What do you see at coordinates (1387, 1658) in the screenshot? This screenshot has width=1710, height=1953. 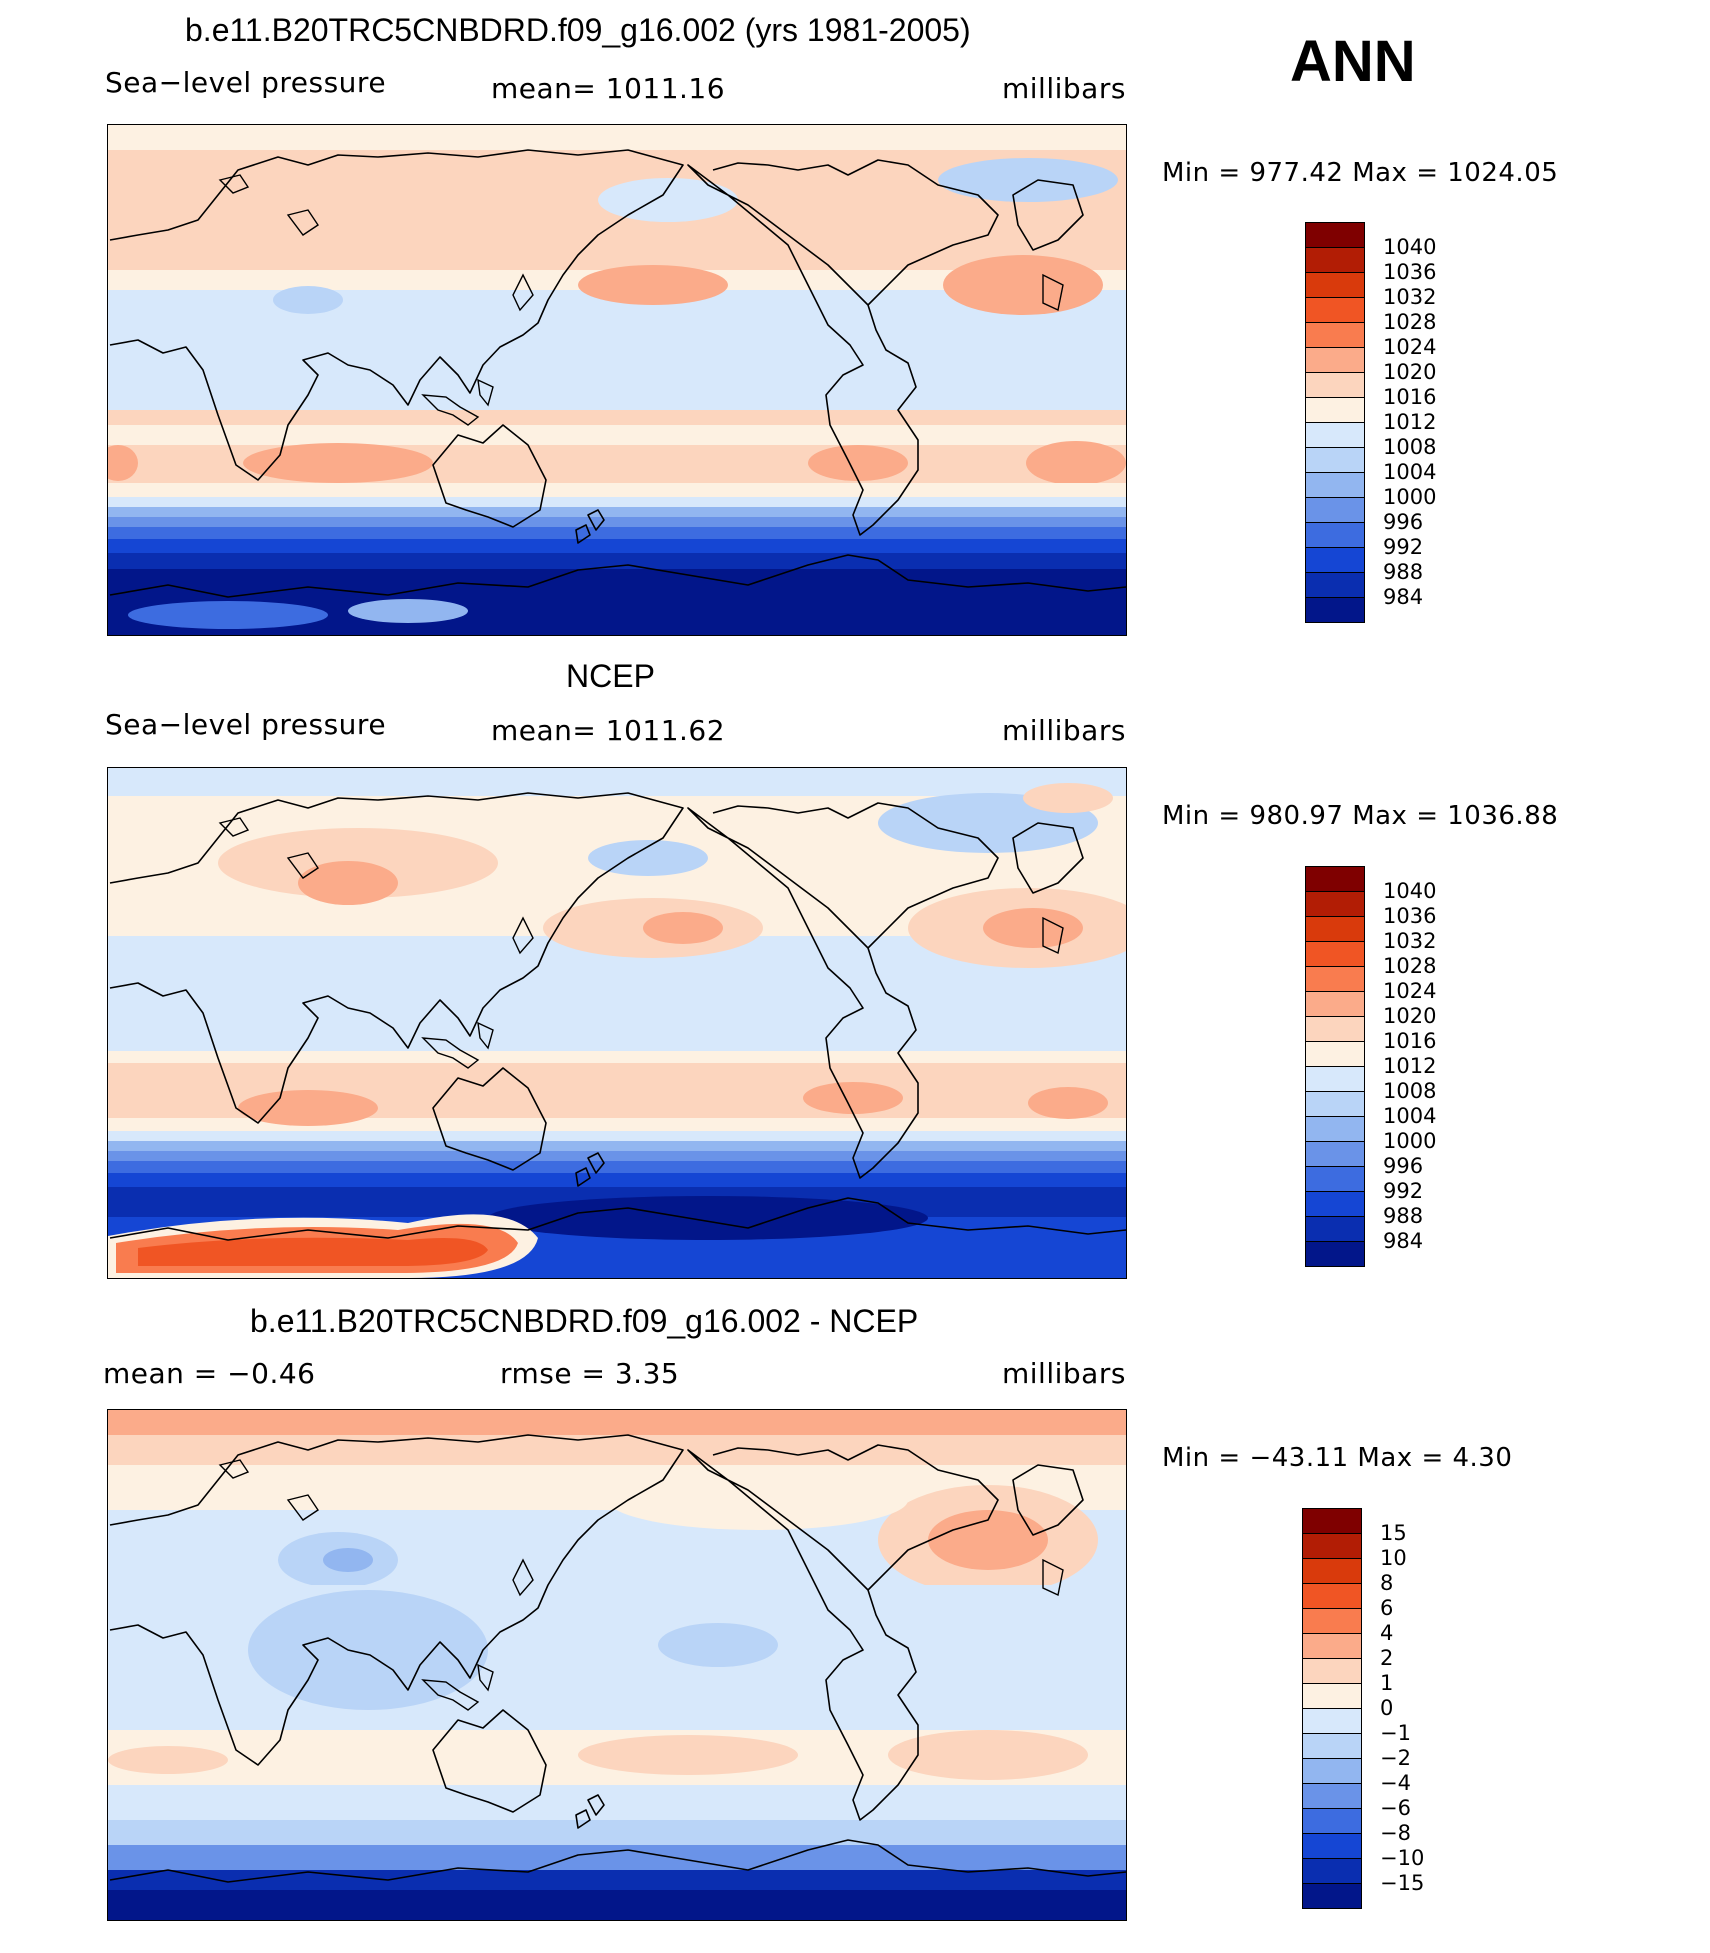 I see `colorbar-label: 2` at bounding box center [1387, 1658].